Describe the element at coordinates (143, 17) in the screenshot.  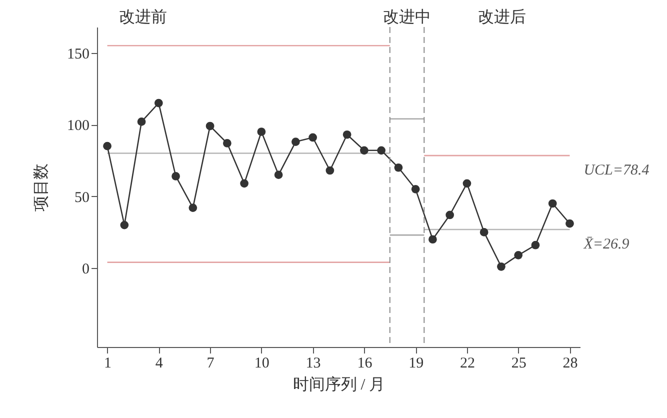
I see `text: 改进前` at that location.